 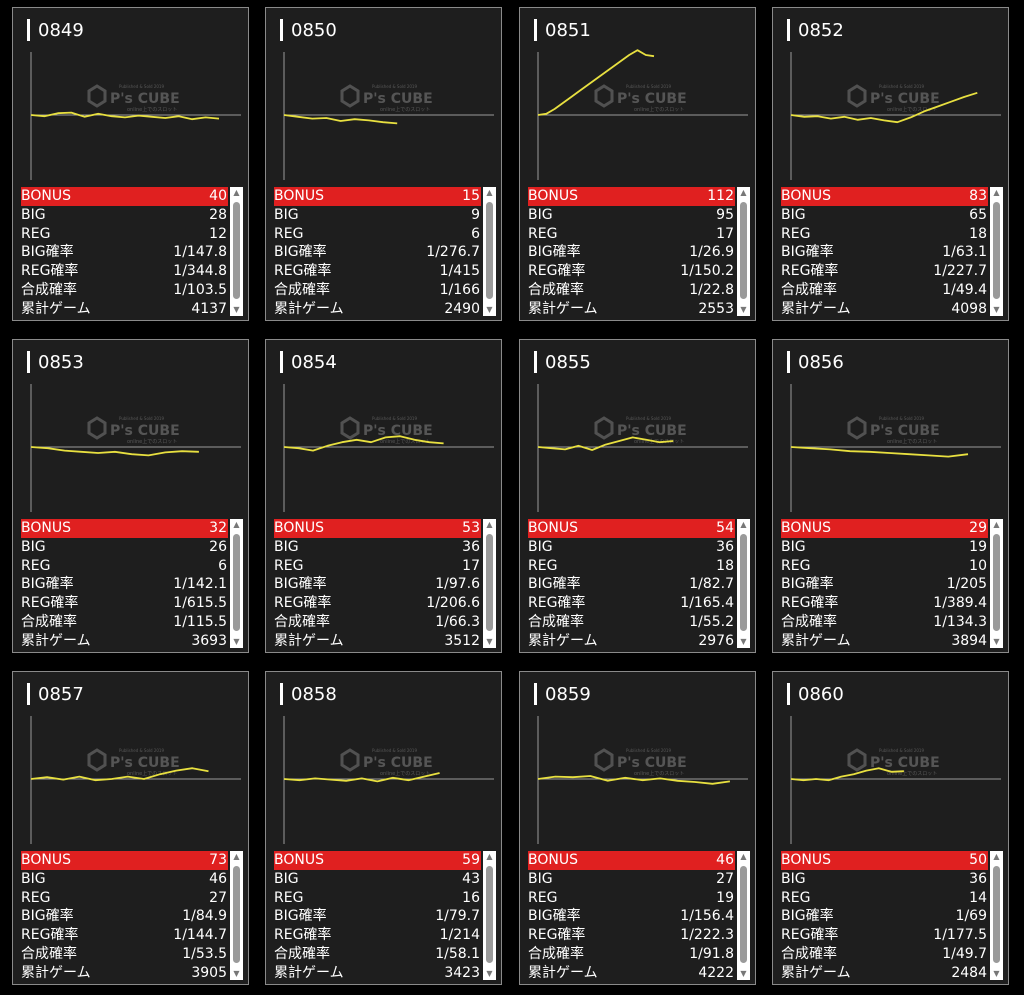 What do you see at coordinates (553, 528) in the screenshot?
I see `bonus-label: BONUS` at bounding box center [553, 528].